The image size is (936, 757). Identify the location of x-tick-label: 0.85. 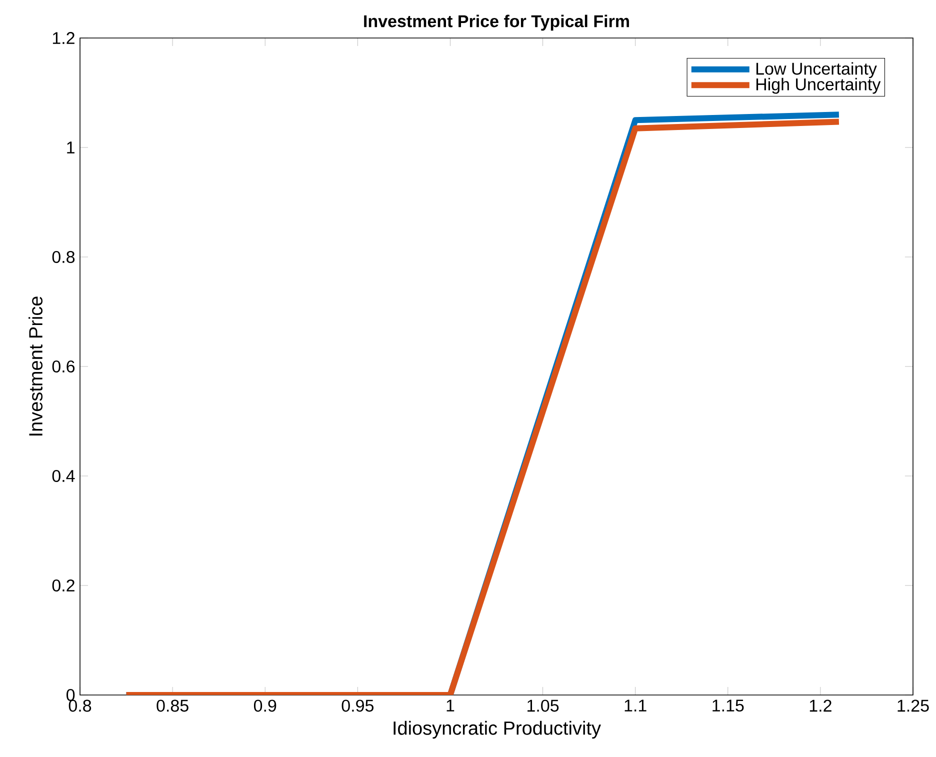
(172, 706).